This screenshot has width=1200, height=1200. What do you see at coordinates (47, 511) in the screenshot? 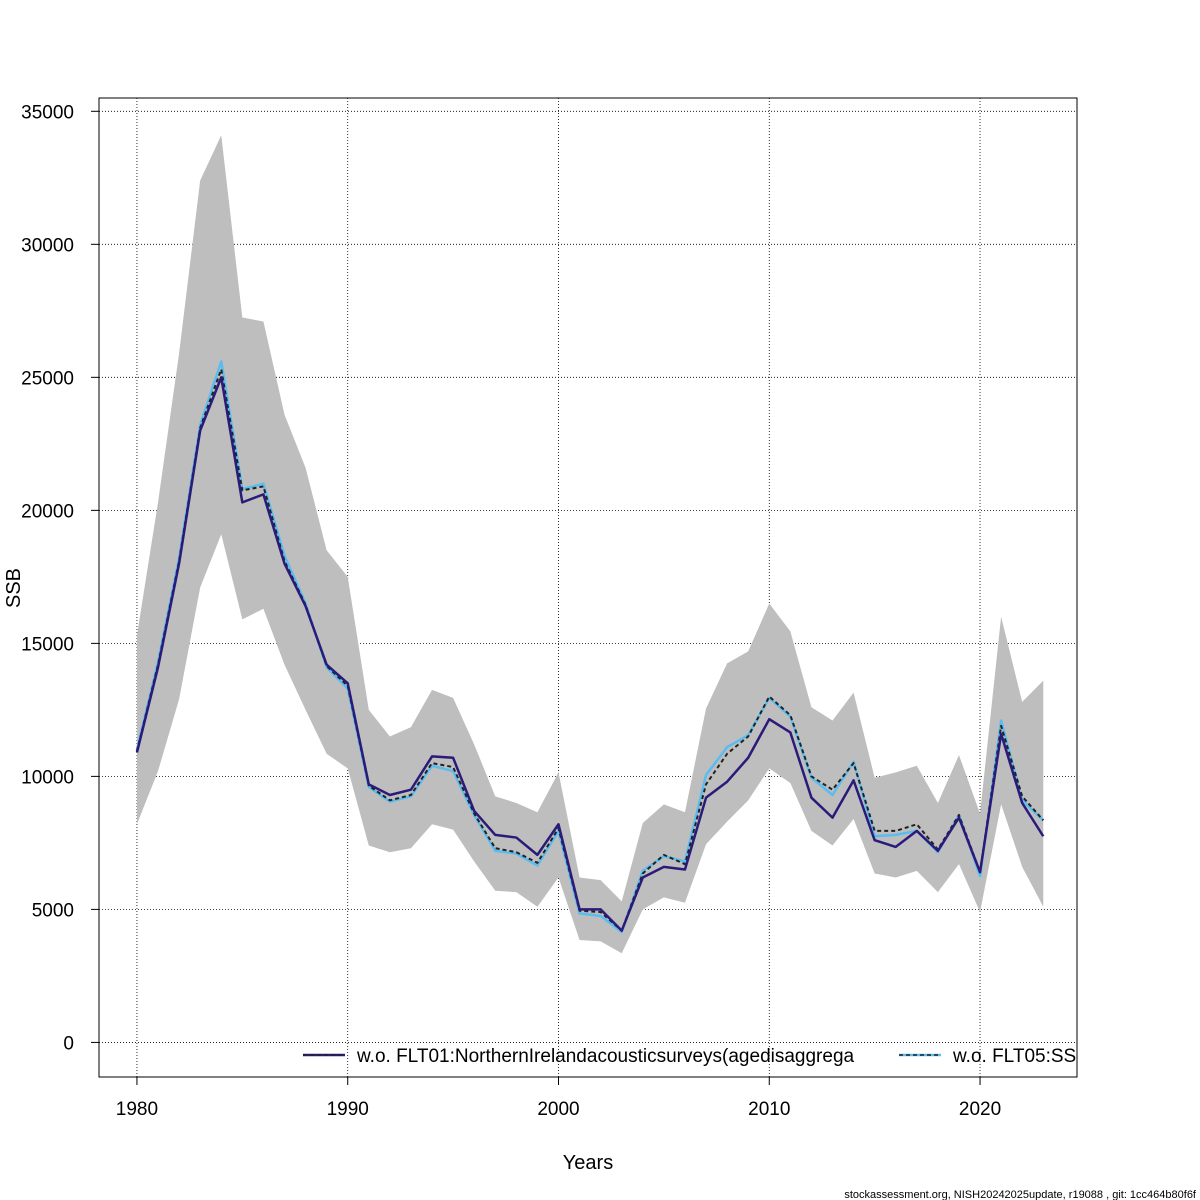
I see `y-tick-label: 20000` at bounding box center [47, 511].